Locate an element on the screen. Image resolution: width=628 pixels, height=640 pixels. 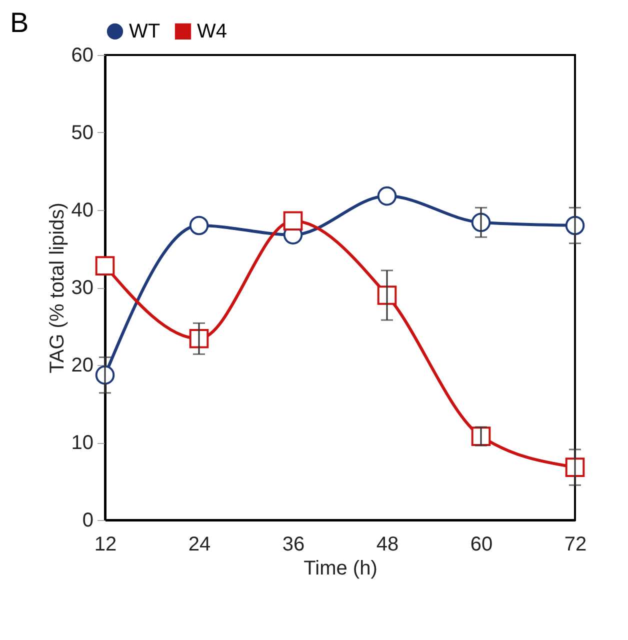
y-tick-label: 10 is located at coordinates (82, 443).